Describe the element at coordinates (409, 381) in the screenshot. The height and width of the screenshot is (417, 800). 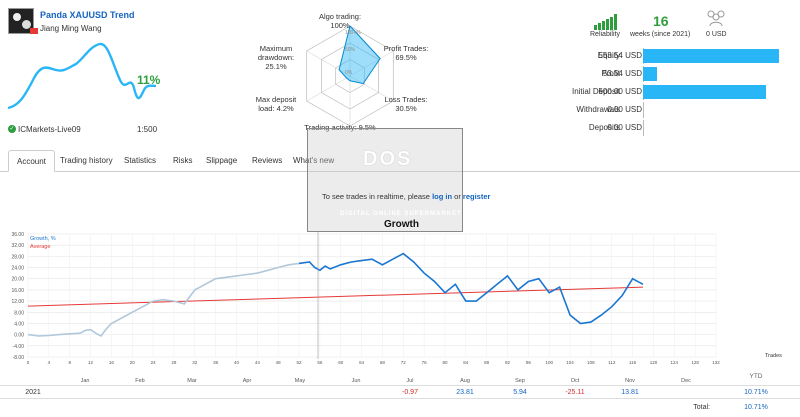
I see `month-label: Jul` at that location.